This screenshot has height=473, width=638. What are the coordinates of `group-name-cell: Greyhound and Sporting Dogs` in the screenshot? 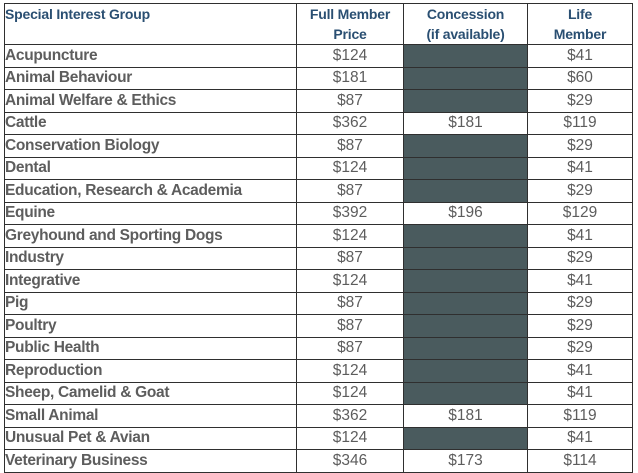 It's located at (150, 236).